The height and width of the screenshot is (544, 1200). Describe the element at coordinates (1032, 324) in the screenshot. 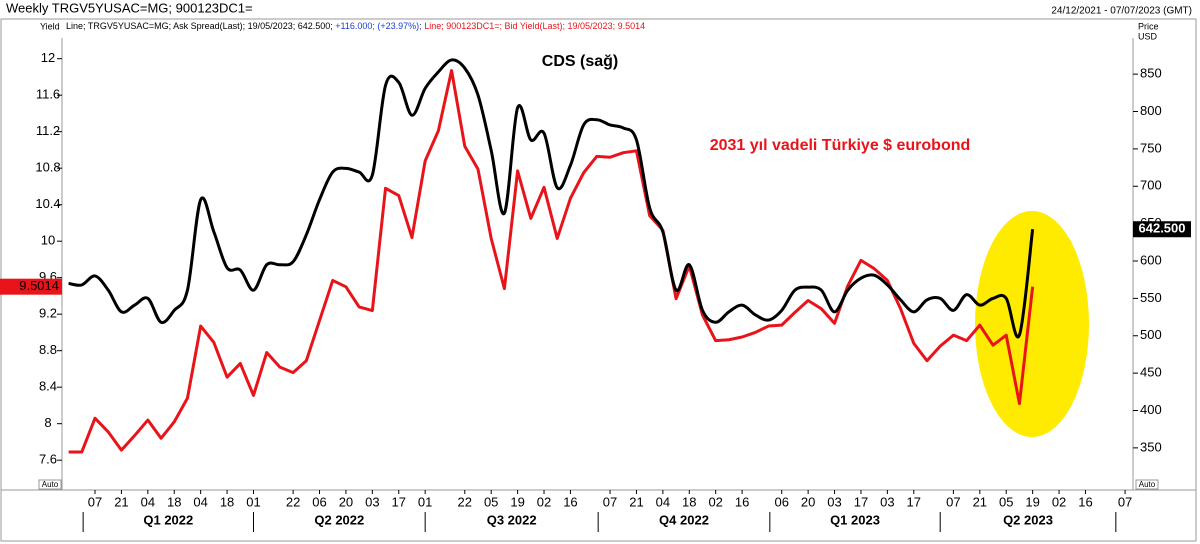

I see `highlight-ellipse` at that location.